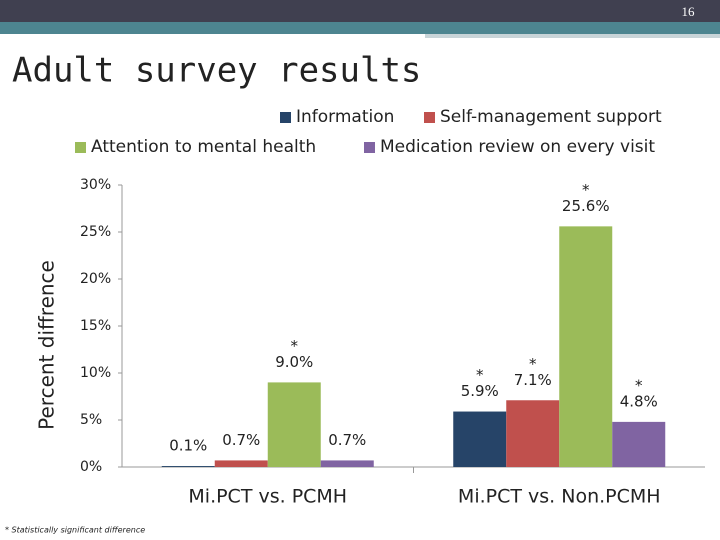  What do you see at coordinates (267, 497) in the screenshot?
I see `x-tick-label: Mi.PCT vs. PCMH` at bounding box center [267, 497].